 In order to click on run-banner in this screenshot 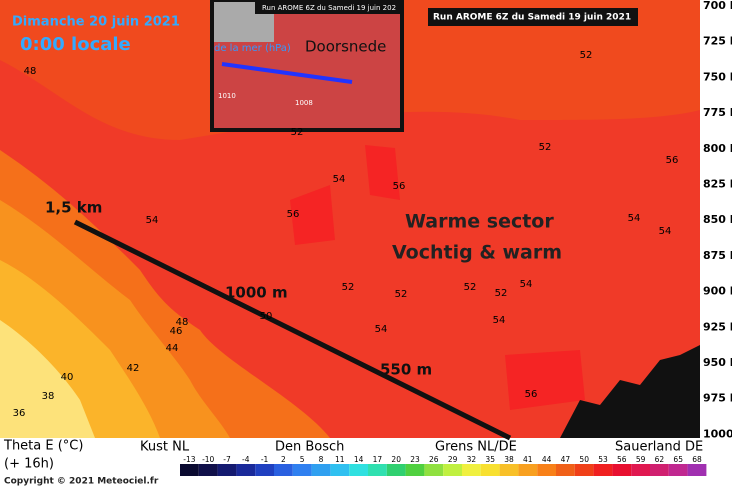, I will do `click(533, 17)`.